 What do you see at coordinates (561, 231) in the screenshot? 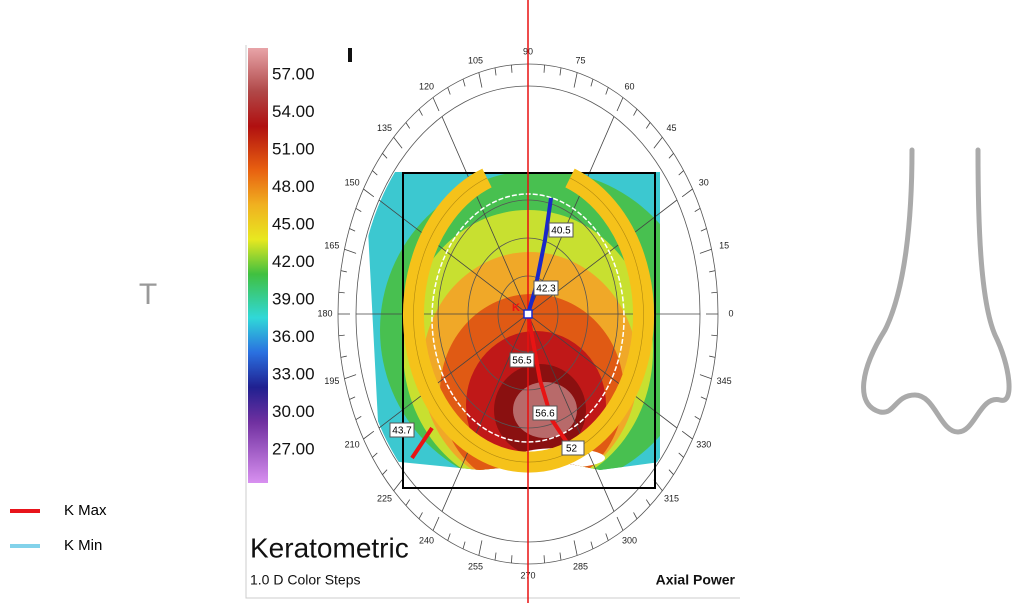
I see `kmin-value: 40.5` at bounding box center [561, 231].